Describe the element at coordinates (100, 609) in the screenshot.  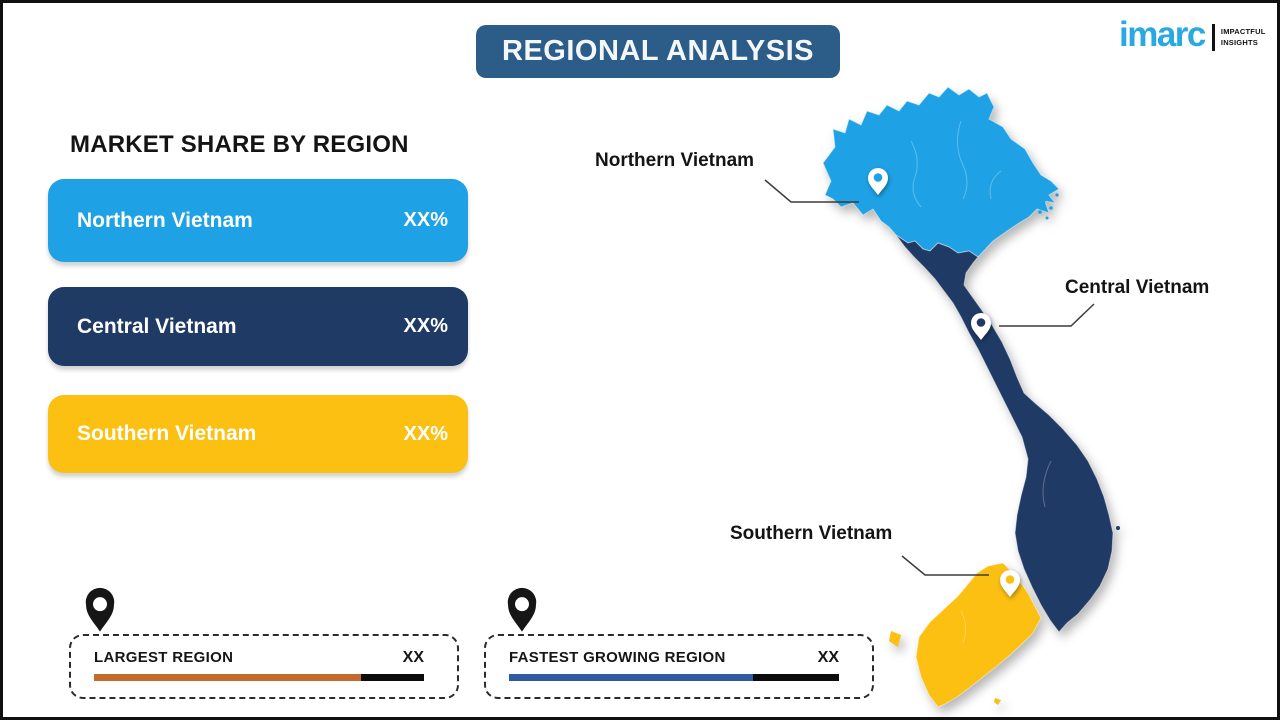
I see `largest-region-pin-icon` at that location.